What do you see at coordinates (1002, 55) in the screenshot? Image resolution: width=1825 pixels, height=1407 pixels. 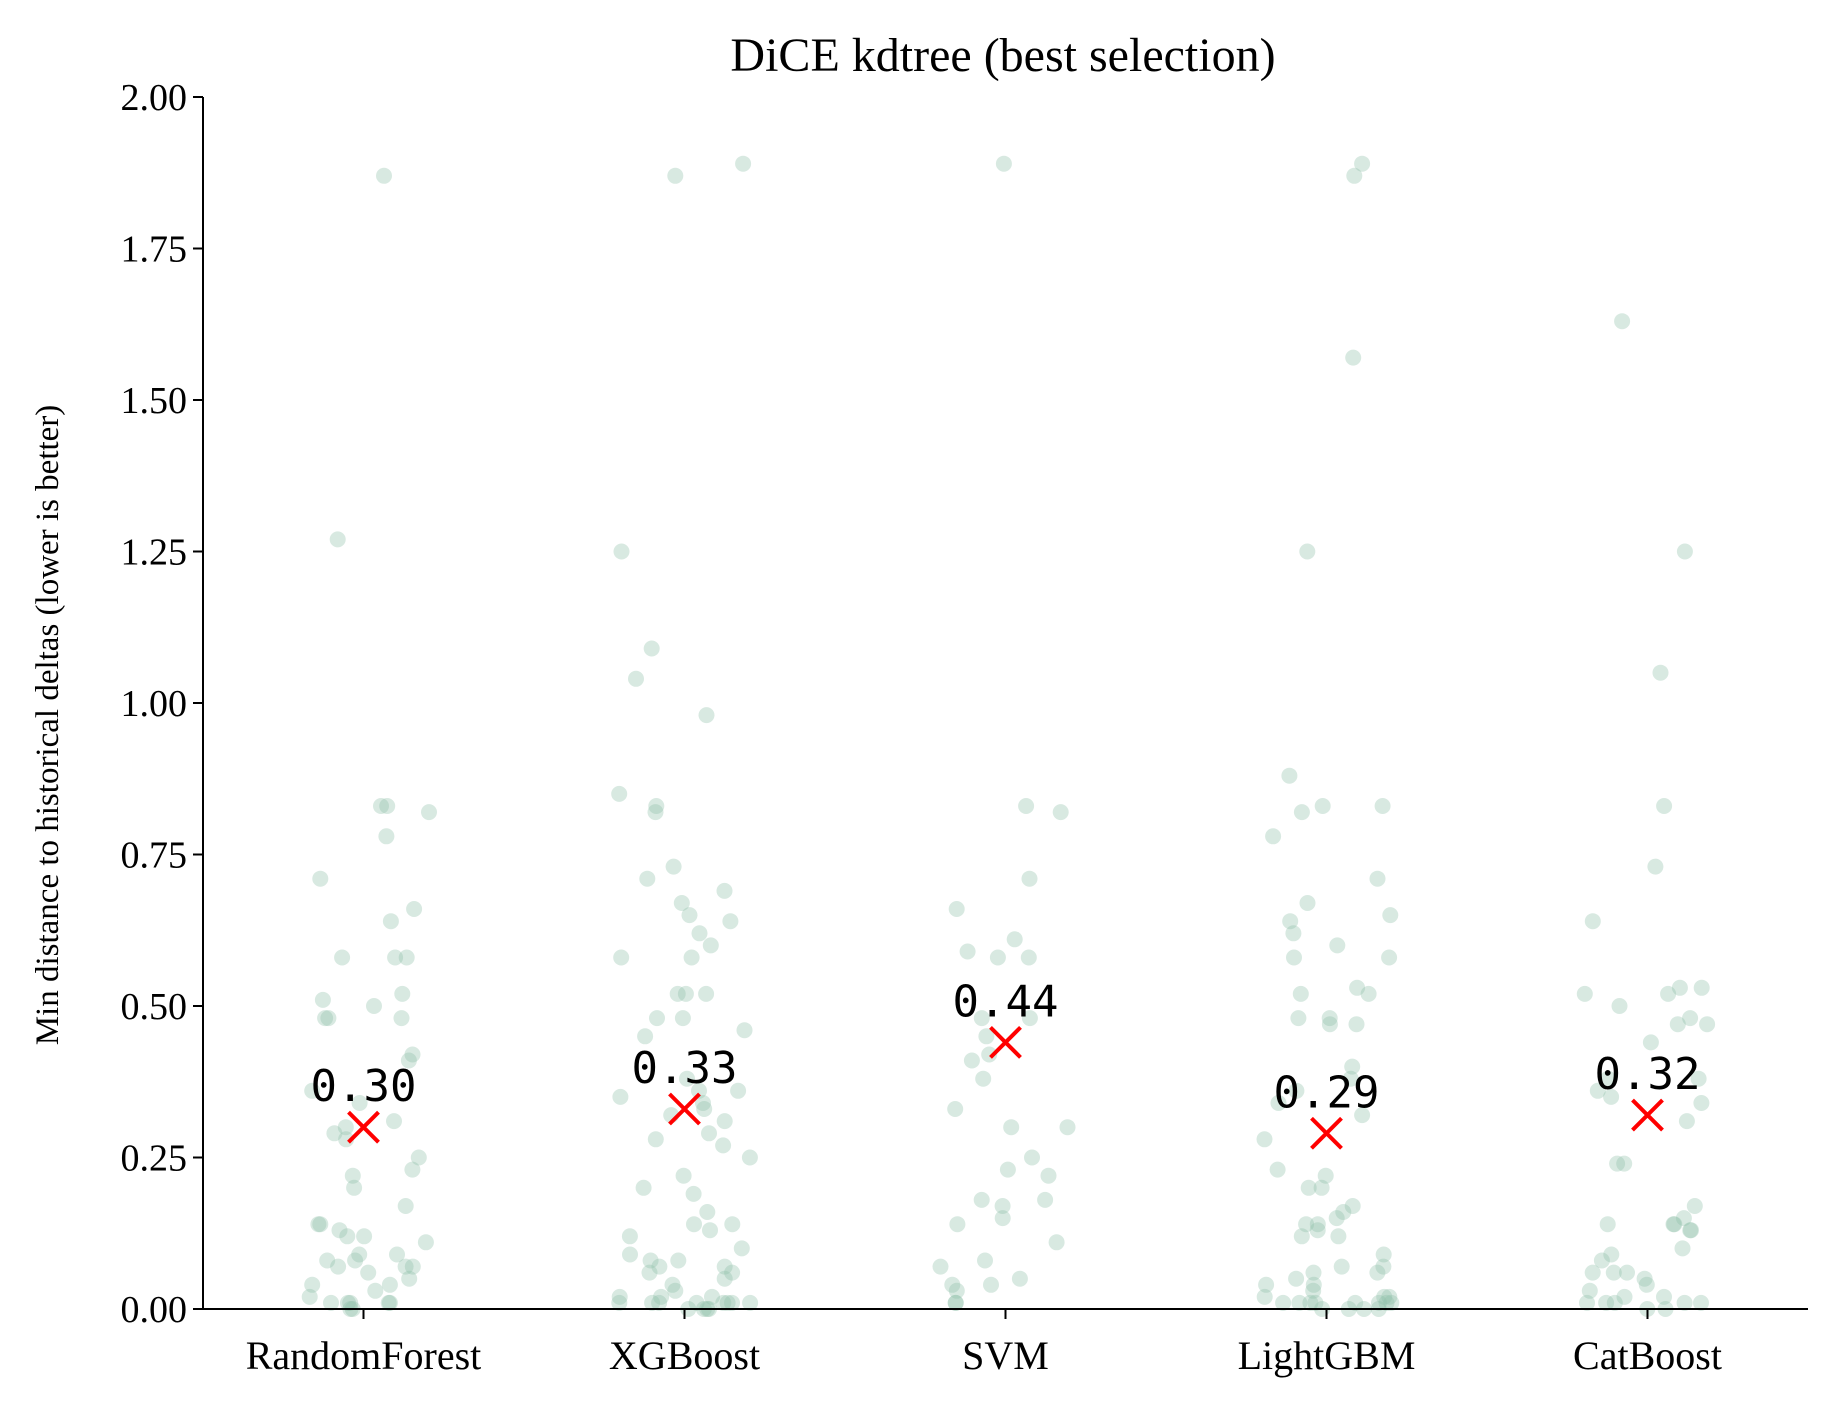 I see `chart-title: DiCE kdtree (best selection)` at bounding box center [1002, 55].